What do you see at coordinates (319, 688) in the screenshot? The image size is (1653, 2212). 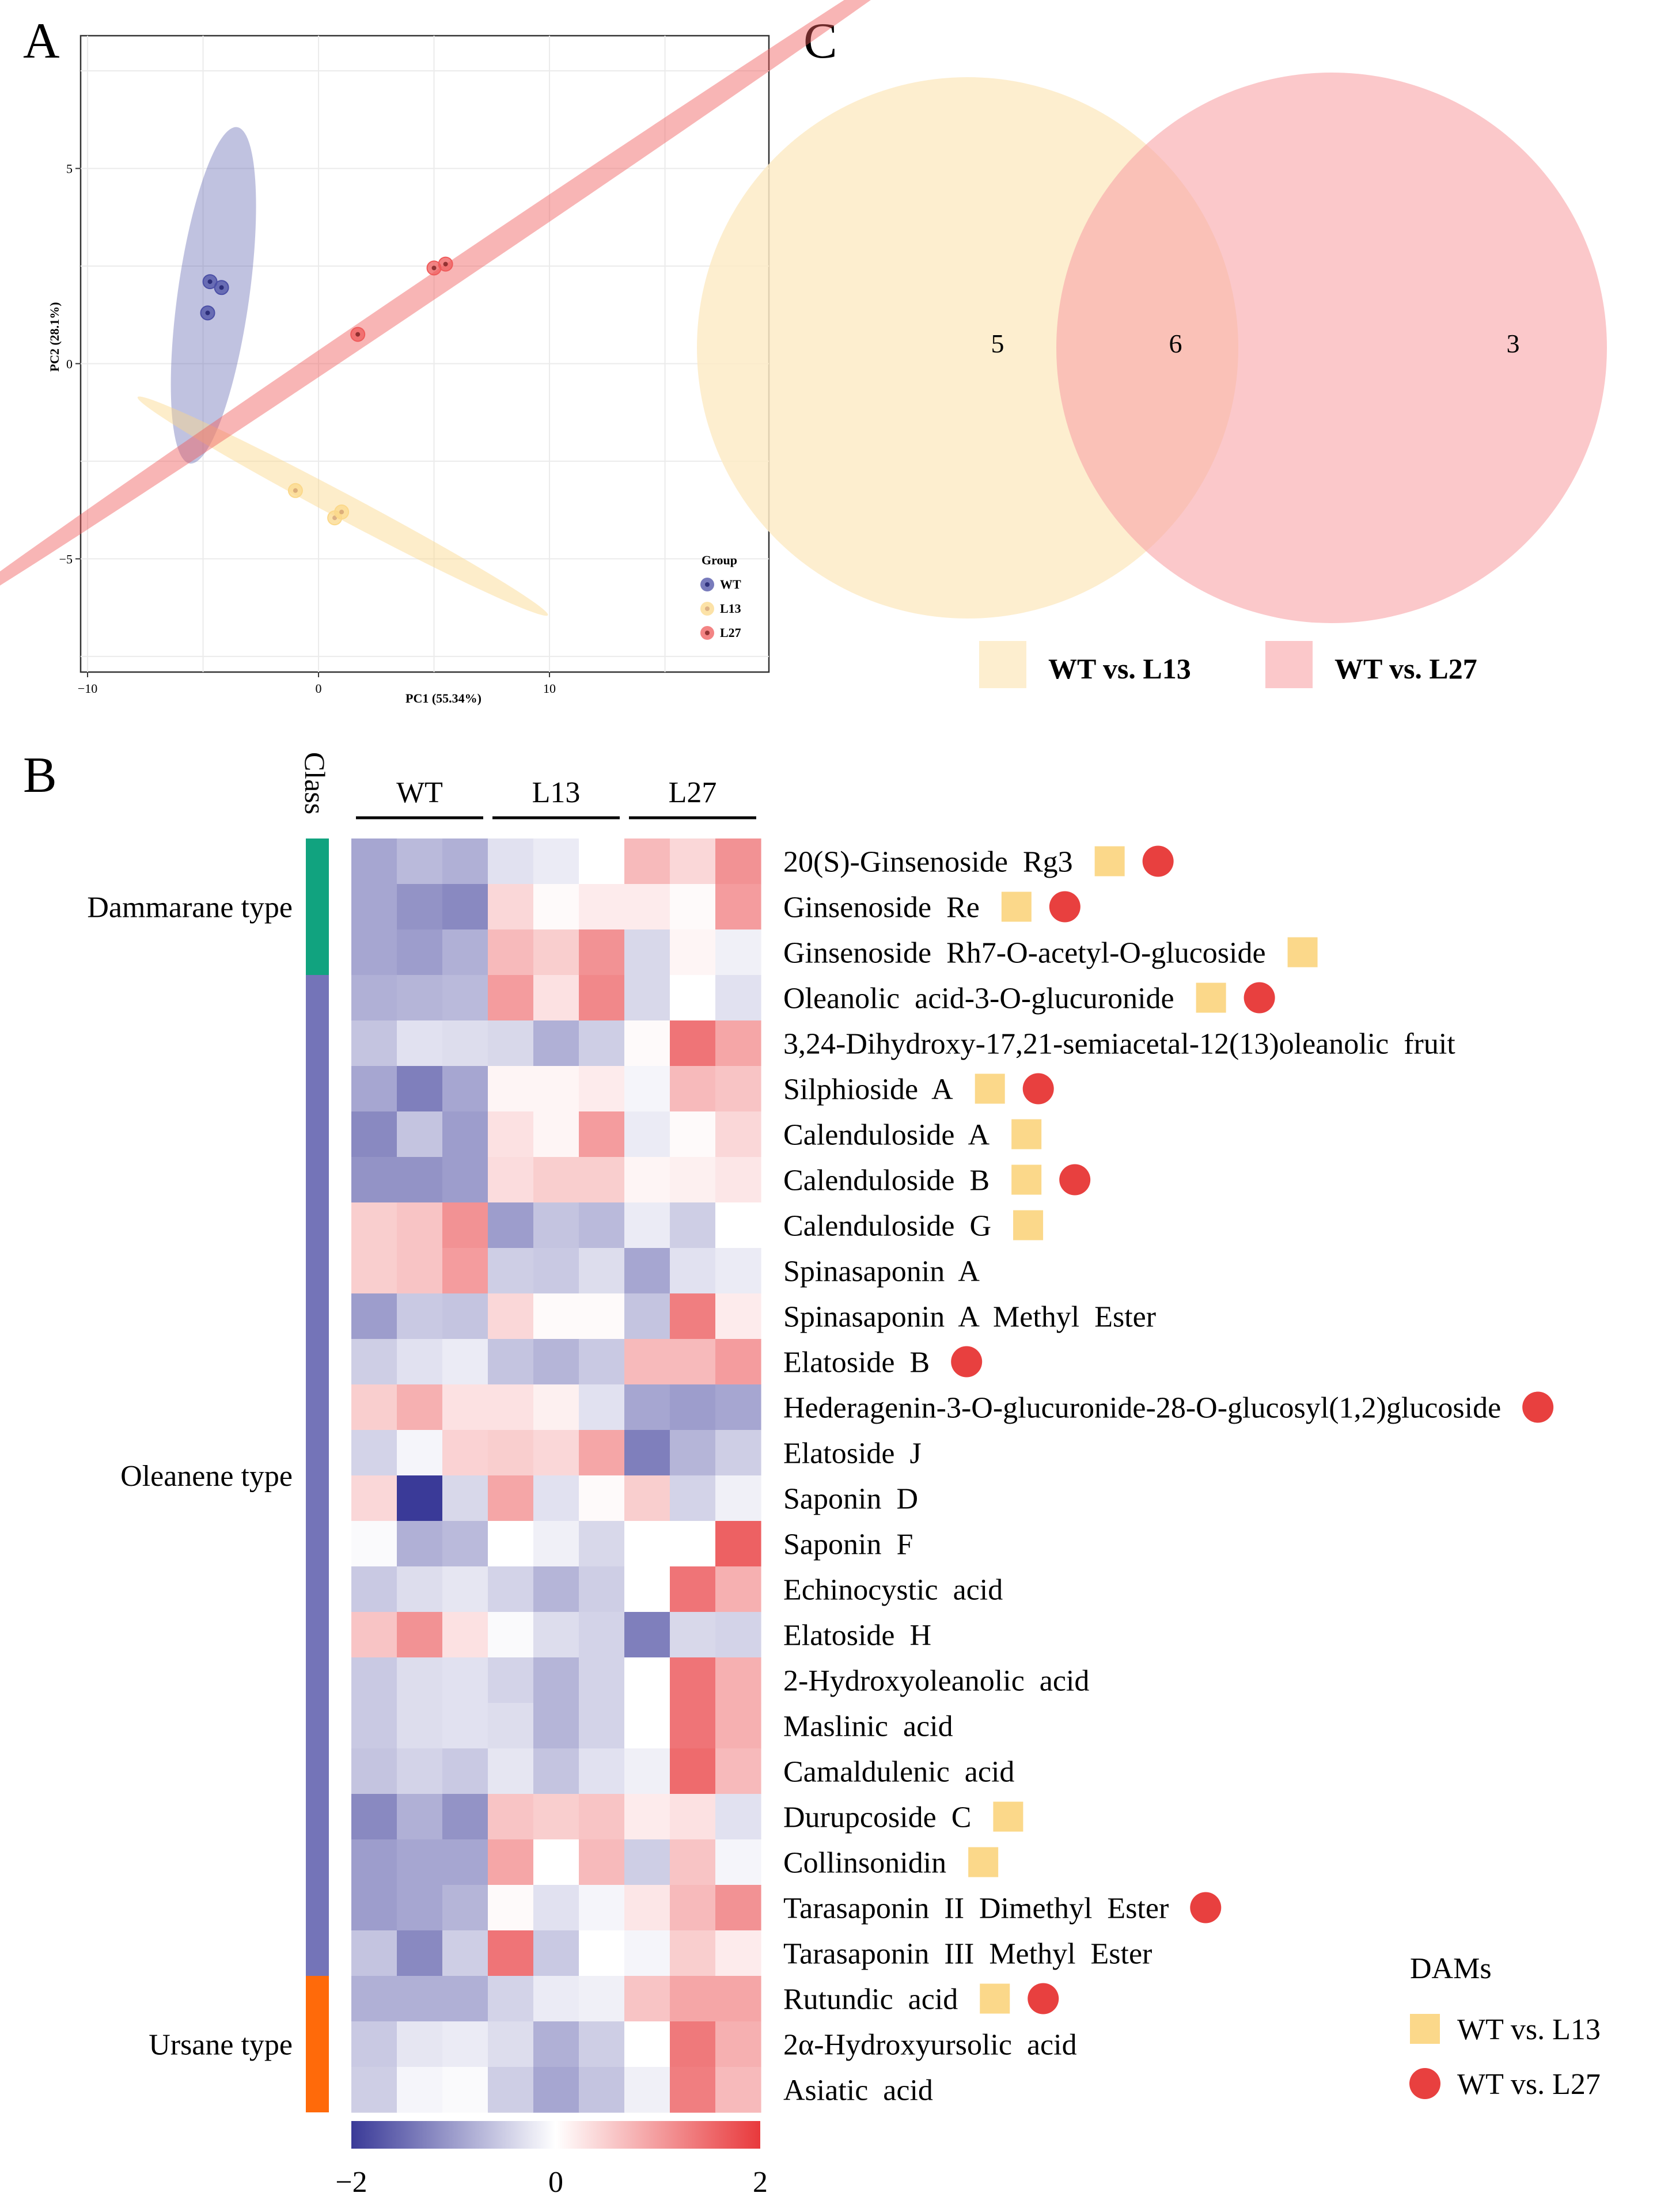 I see `pca-x-tick-label: 0` at bounding box center [319, 688].